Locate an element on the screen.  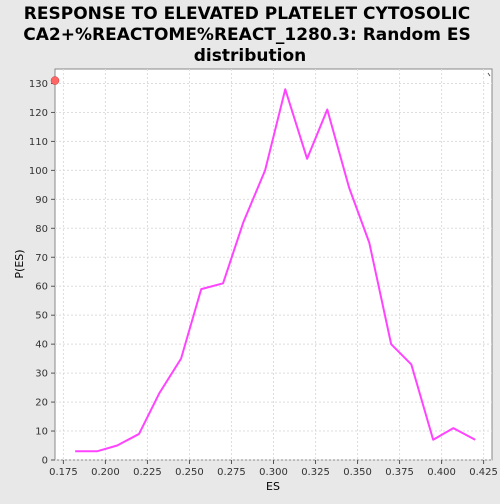
y-tick-label: 40 is located at coordinates (41, 345).